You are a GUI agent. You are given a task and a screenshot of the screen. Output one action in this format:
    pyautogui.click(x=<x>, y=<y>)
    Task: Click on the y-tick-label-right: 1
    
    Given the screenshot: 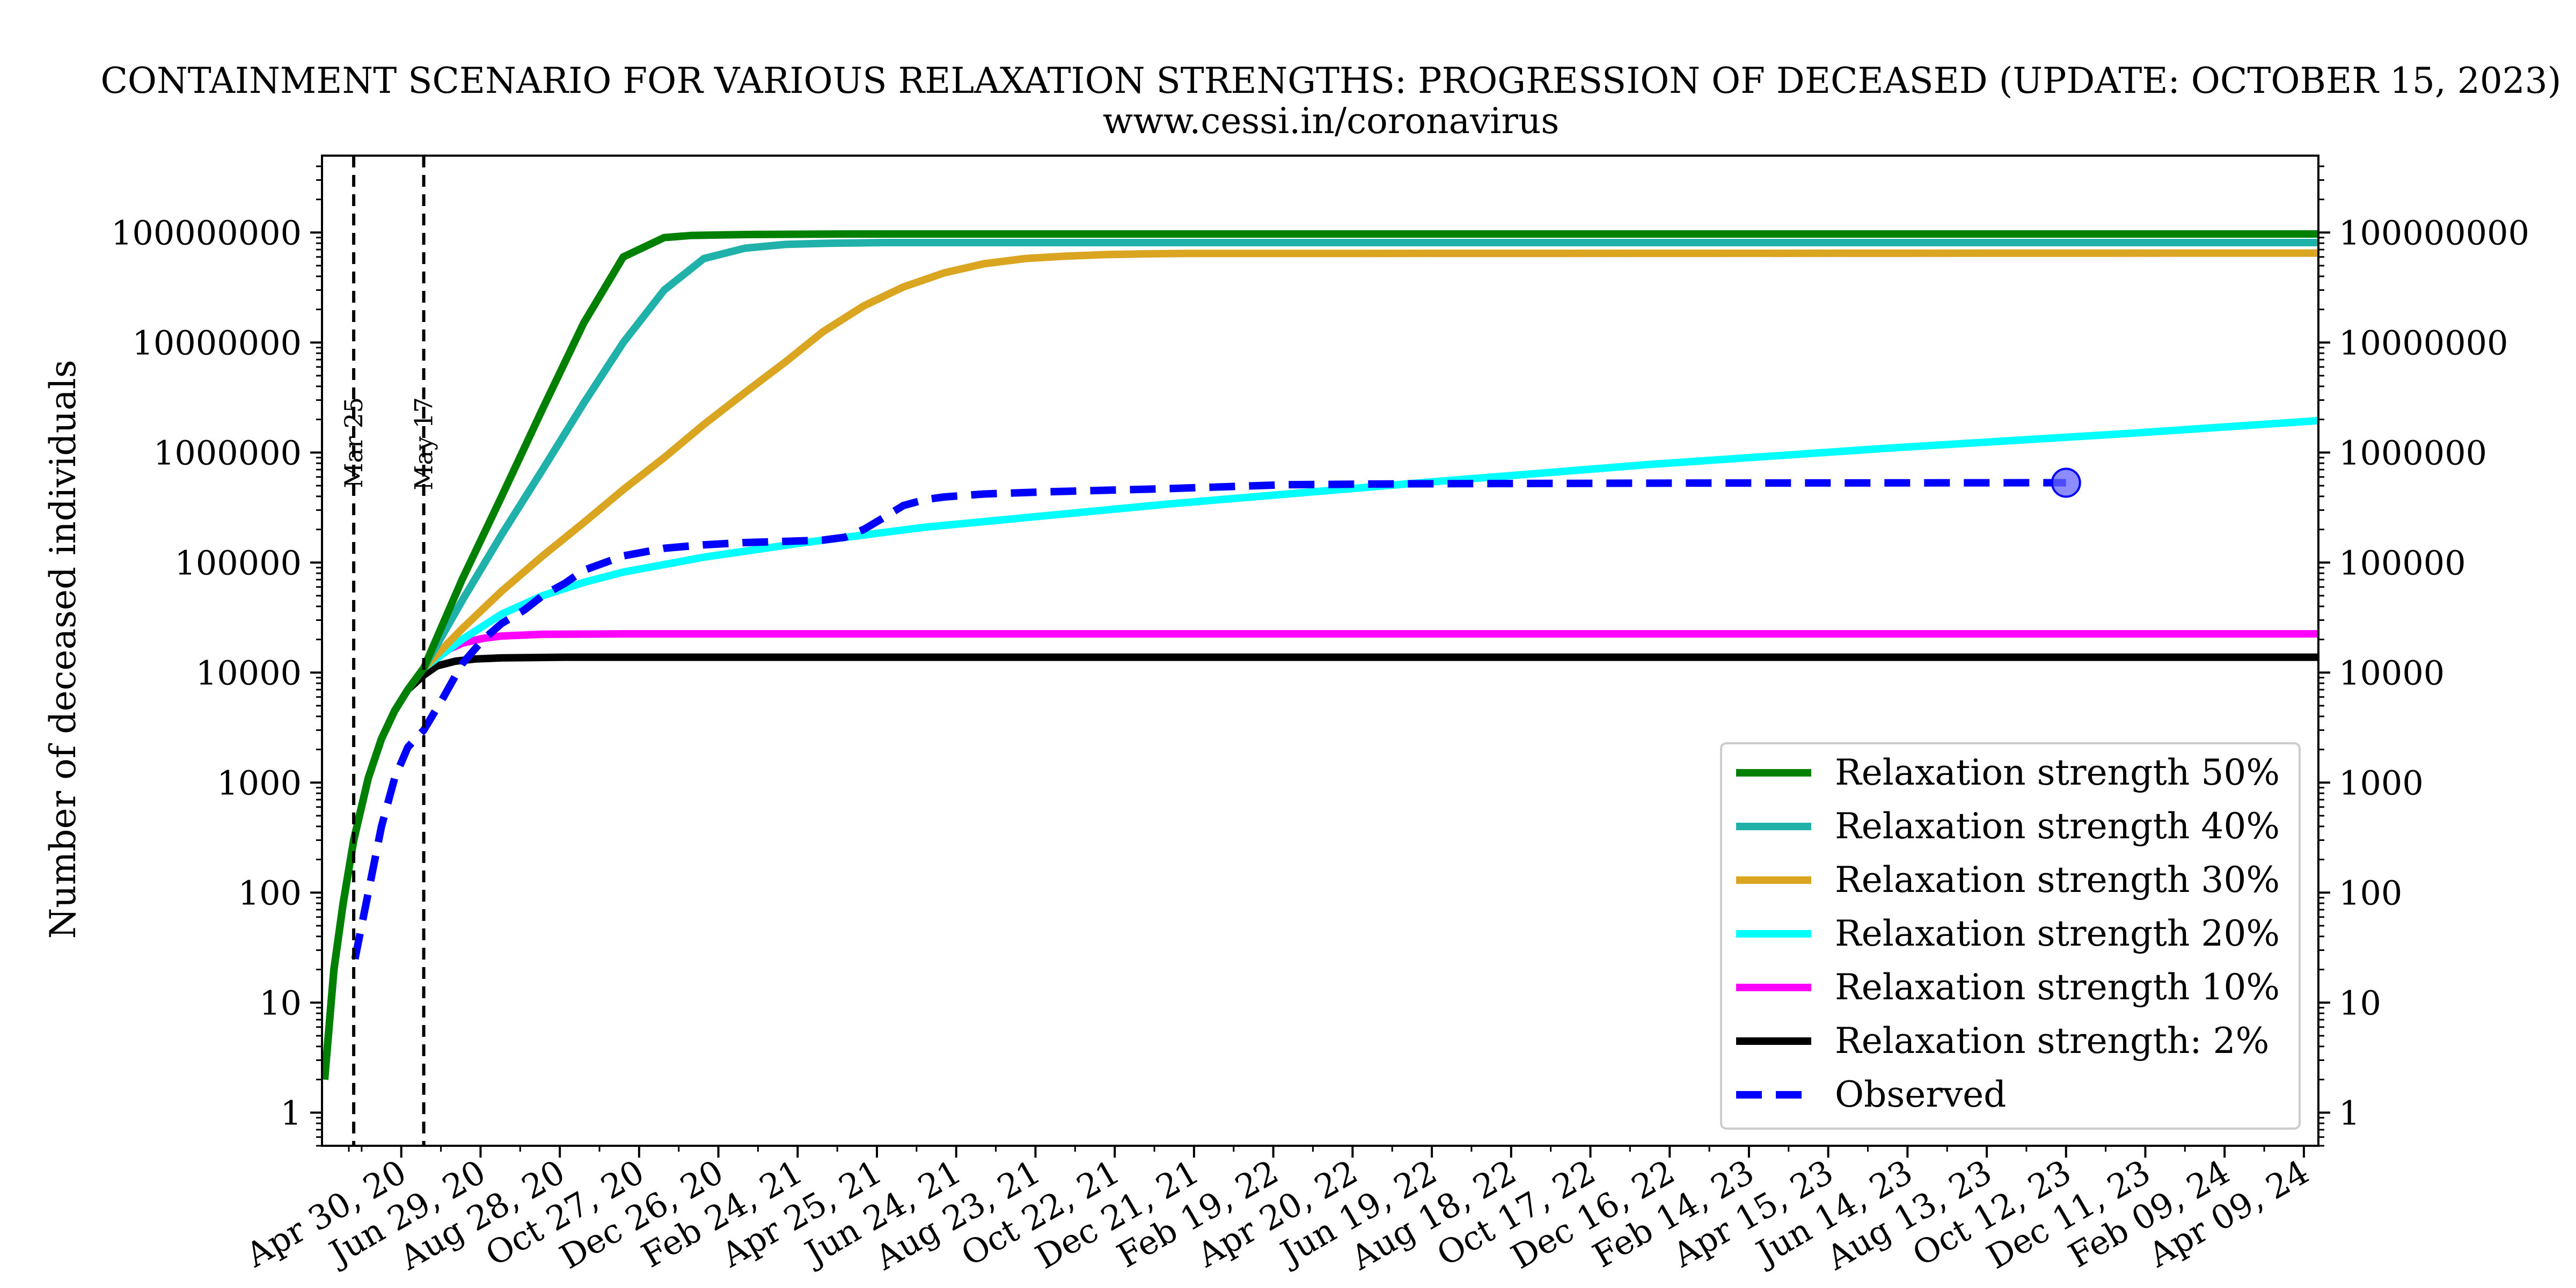 What is the action you would take?
    pyautogui.click(x=2349, y=1112)
    